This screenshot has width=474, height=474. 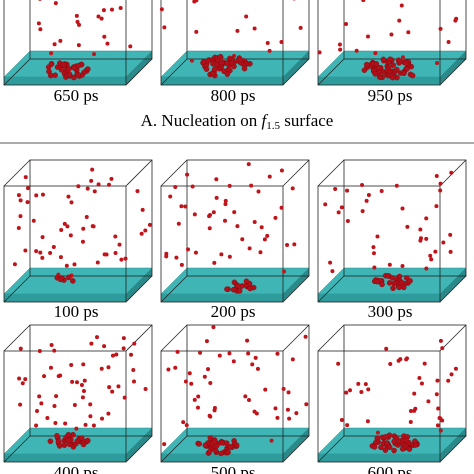 I want to click on time-label: 400 ps, so click(x=76, y=468).